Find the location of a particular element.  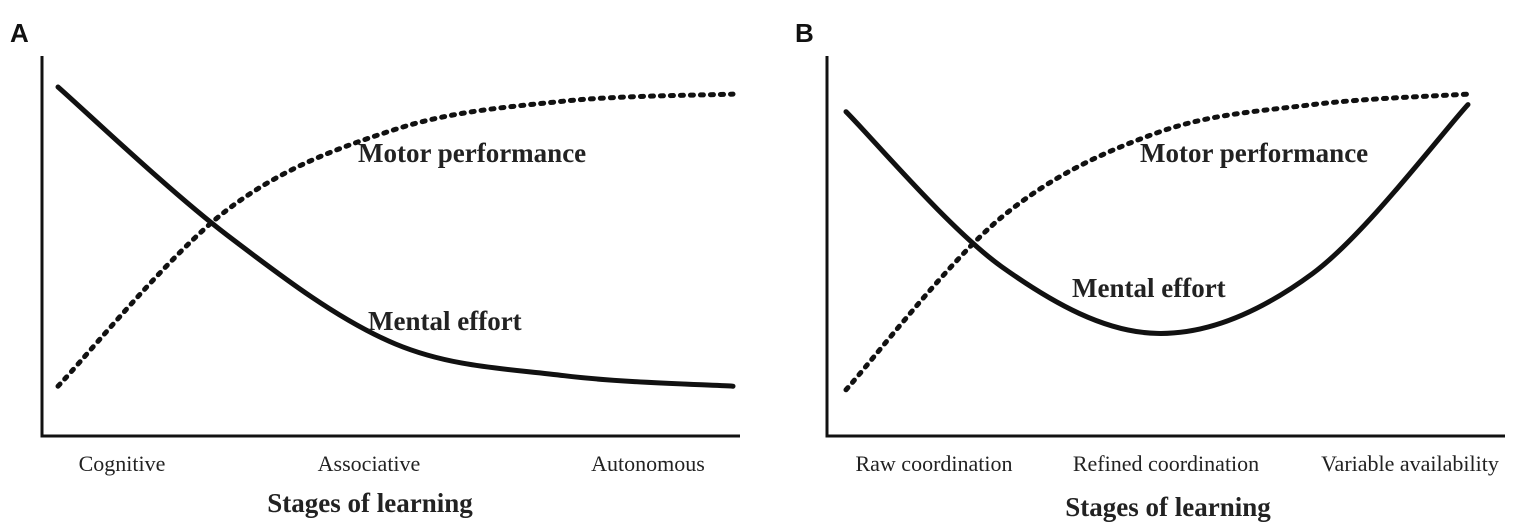

panel-a-tick-associative: Associative is located at coordinates (369, 463).